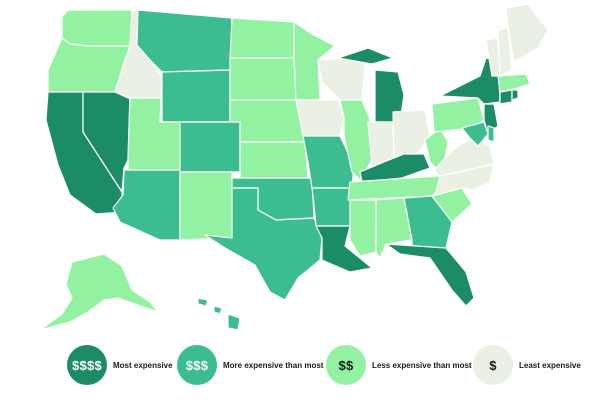 The height and width of the screenshot is (400, 600). I want to click on state-ak, so click(99, 292).